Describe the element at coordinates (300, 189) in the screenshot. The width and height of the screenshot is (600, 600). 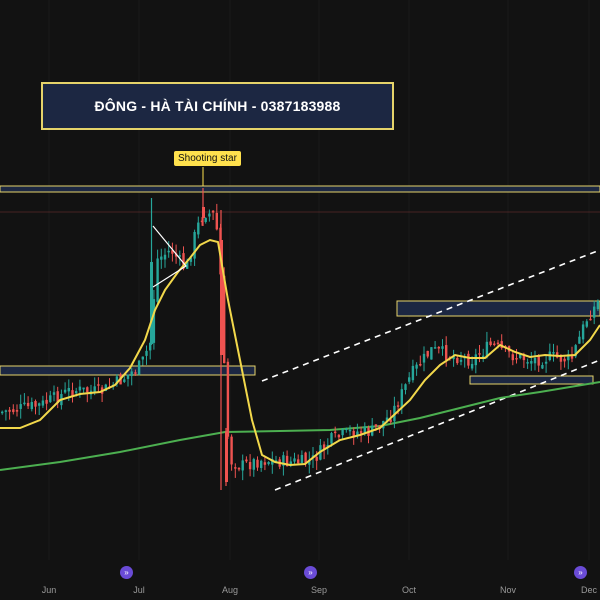
I see `resistance-zone-top` at that location.